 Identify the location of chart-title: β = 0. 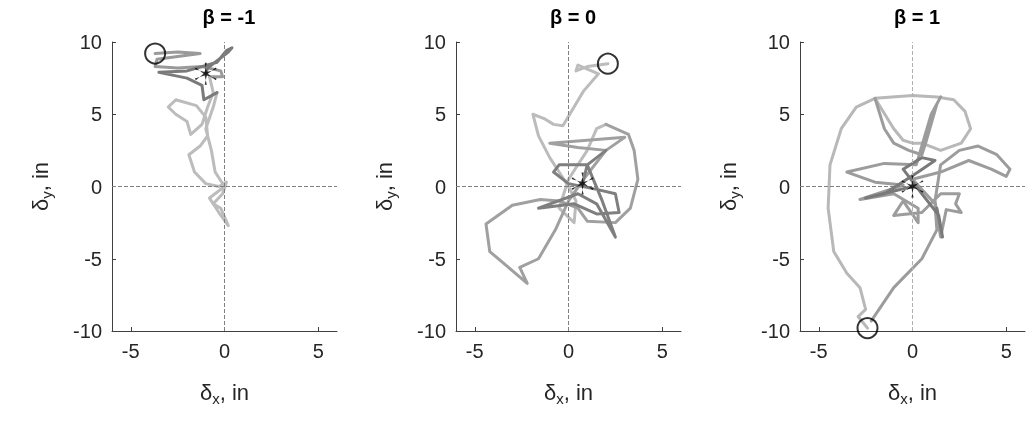
(573, 17).